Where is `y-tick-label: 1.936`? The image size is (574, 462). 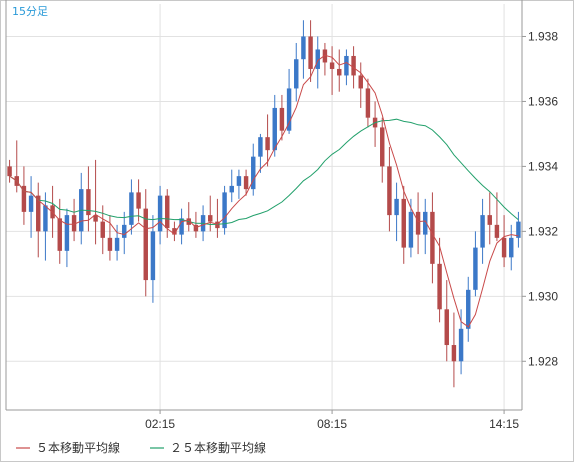 y-tick-label: 1.936 is located at coordinates (543, 101).